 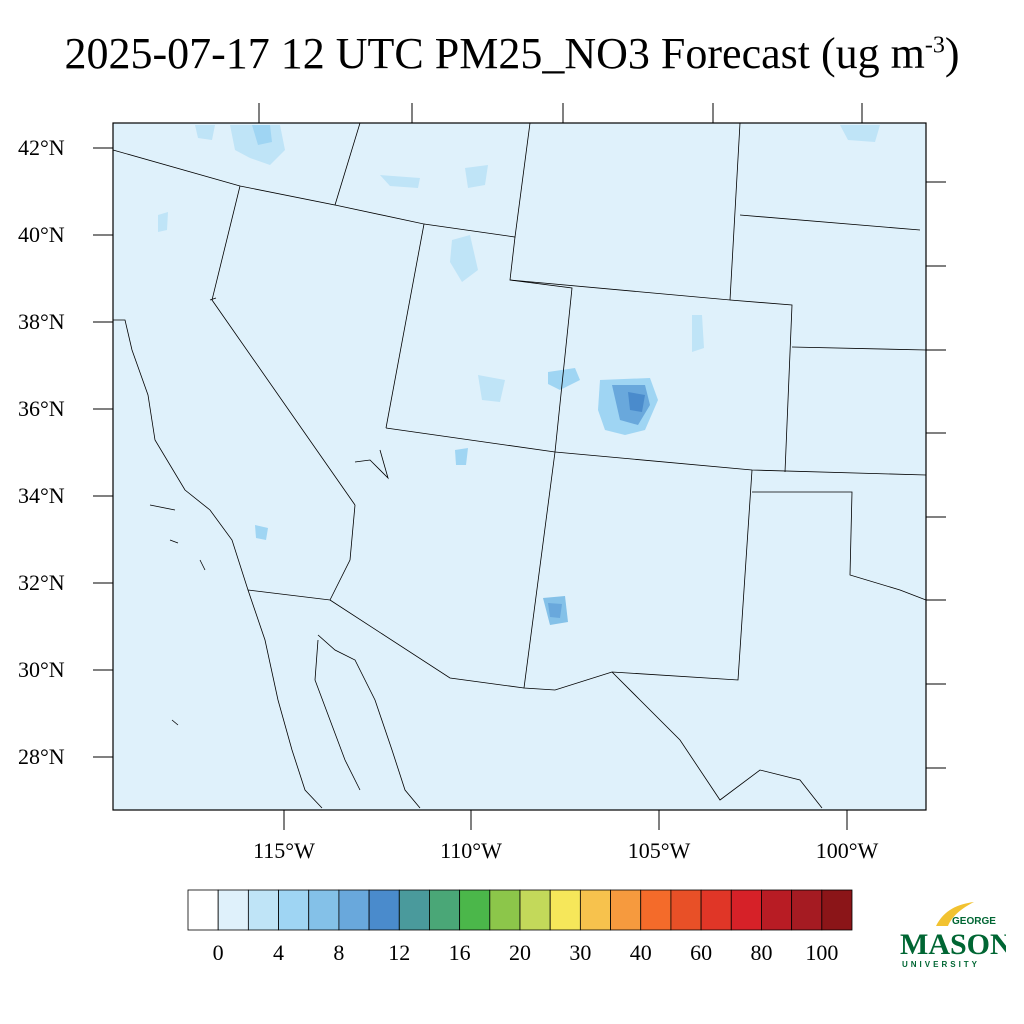 What do you see at coordinates (941, 964) in the screenshot?
I see `logo-line3: UNIVERSITY` at bounding box center [941, 964].